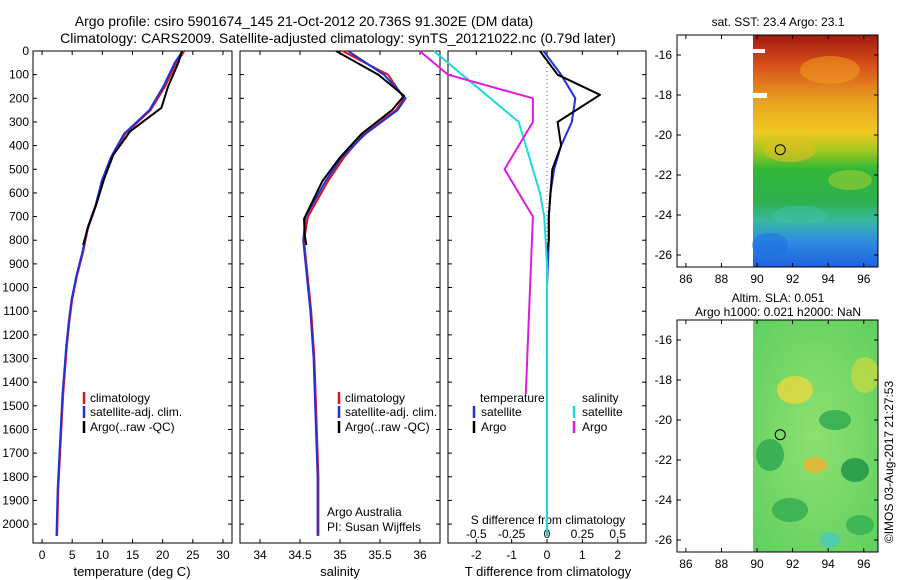 Image resolution: width=900 pixels, height=580 pixels. What do you see at coordinates (15, 429) in the screenshot?
I see `depth-tick-label: 1600` at bounding box center [15, 429].